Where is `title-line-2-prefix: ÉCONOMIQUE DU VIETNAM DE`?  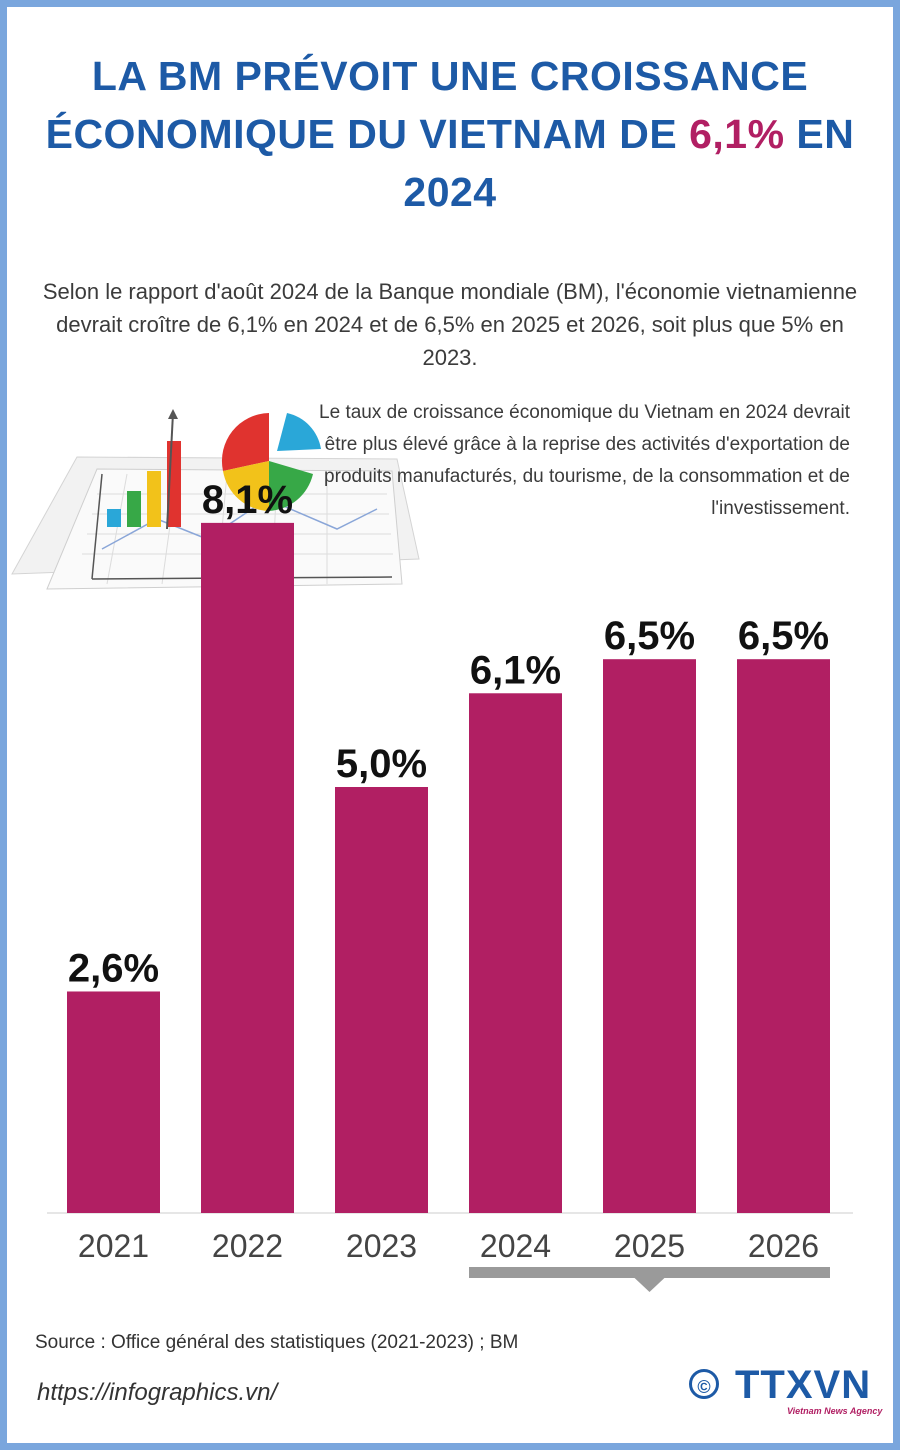 title-line-2-prefix: ÉCONOMIQUE DU VIETNAM DE is located at coordinates (367, 134).